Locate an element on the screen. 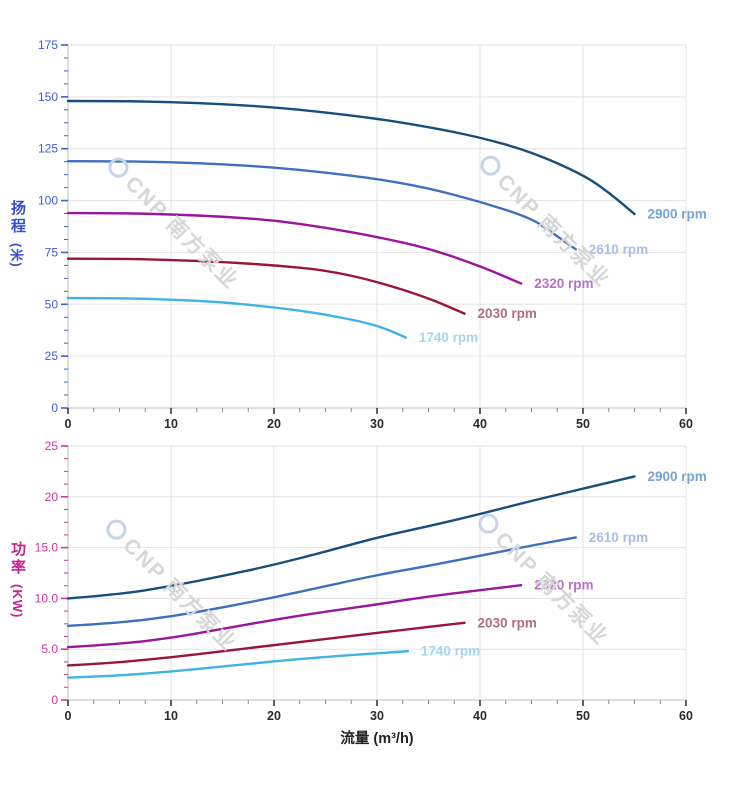 The height and width of the screenshot is (797, 752). y-tick-label: 75 is located at coordinates (52, 252).